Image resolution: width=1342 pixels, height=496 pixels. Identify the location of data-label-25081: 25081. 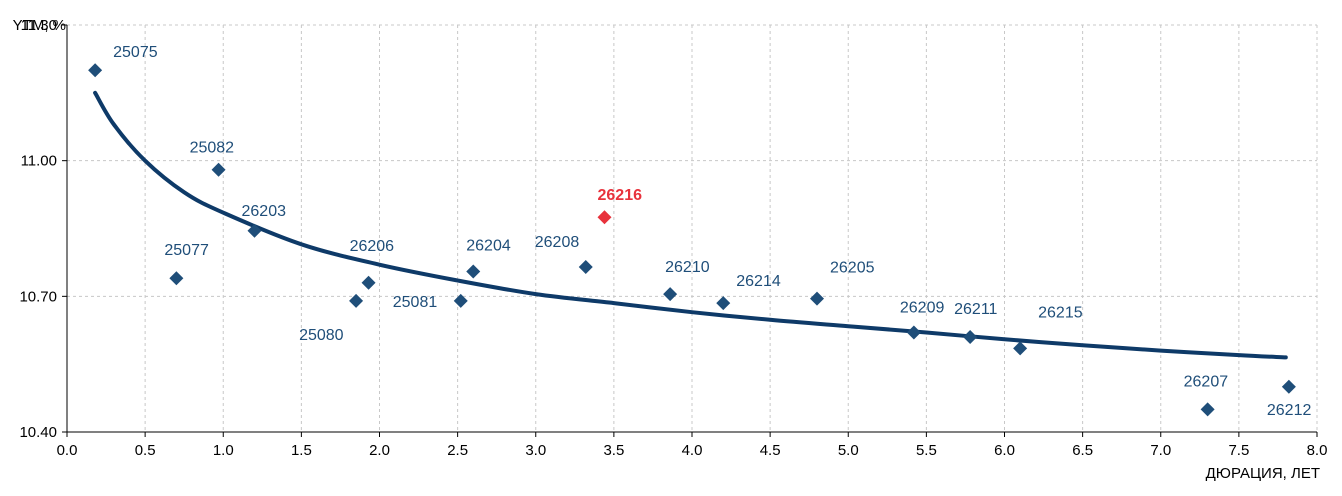
(415, 302).